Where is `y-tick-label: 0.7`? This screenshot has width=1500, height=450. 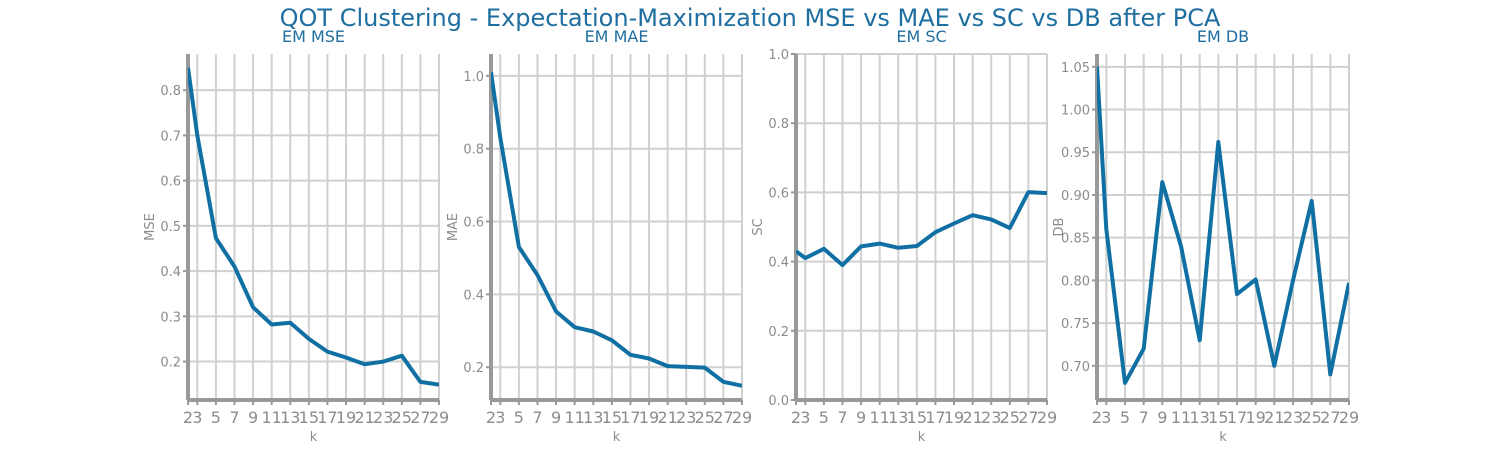 y-tick-label: 0.7 is located at coordinates (170, 136).